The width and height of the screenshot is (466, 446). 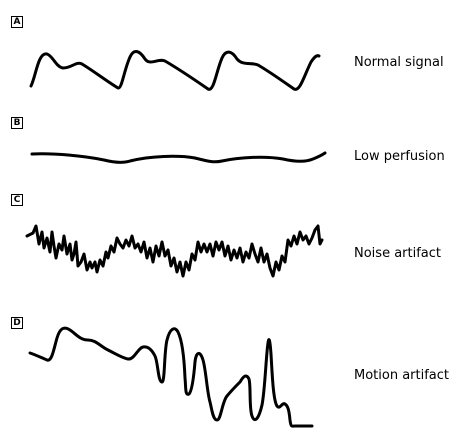 I want to click on label-normal-signal: Normal signal, so click(x=399, y=62).